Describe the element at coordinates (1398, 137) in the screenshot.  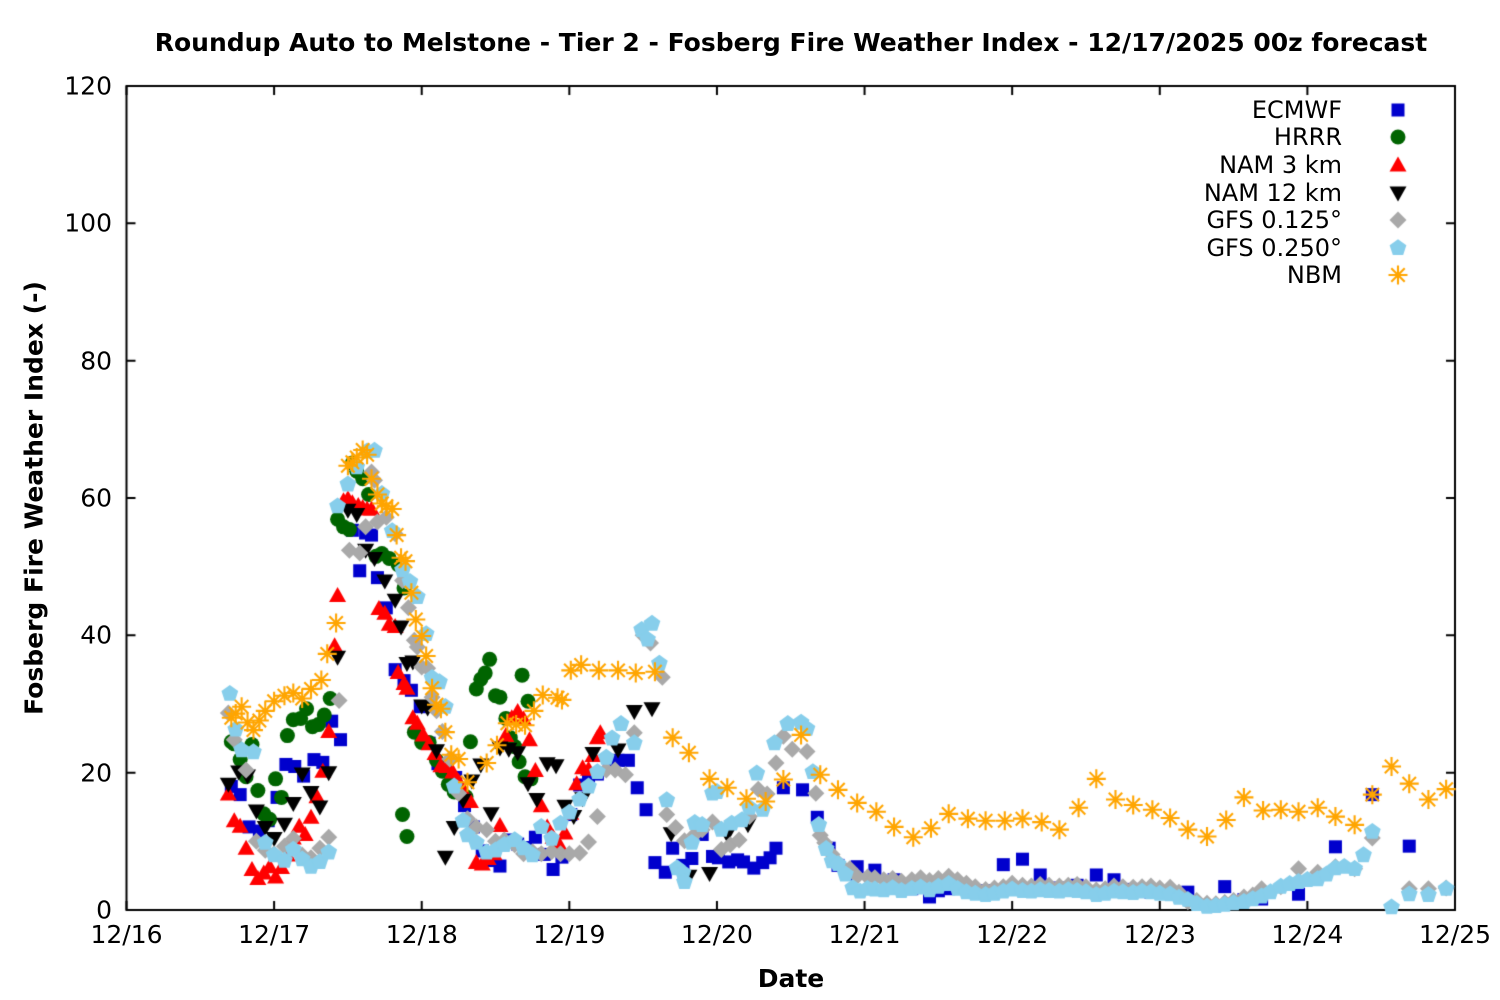
I see `hrrr-marker-icon` at that location.